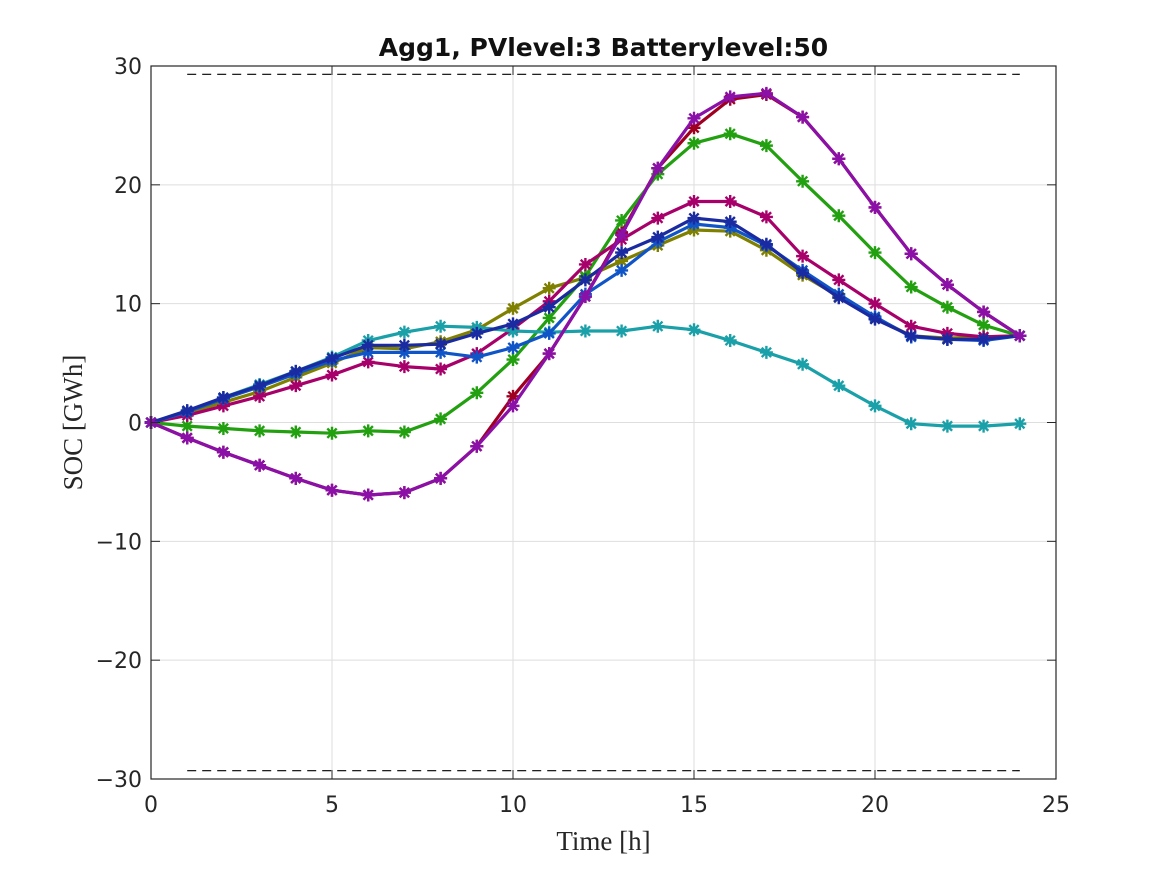 The image size is (1167, 875). Describe the element at coordinates (875, 805) in the screenshot. I see `x-tick-label: 20` at that location.